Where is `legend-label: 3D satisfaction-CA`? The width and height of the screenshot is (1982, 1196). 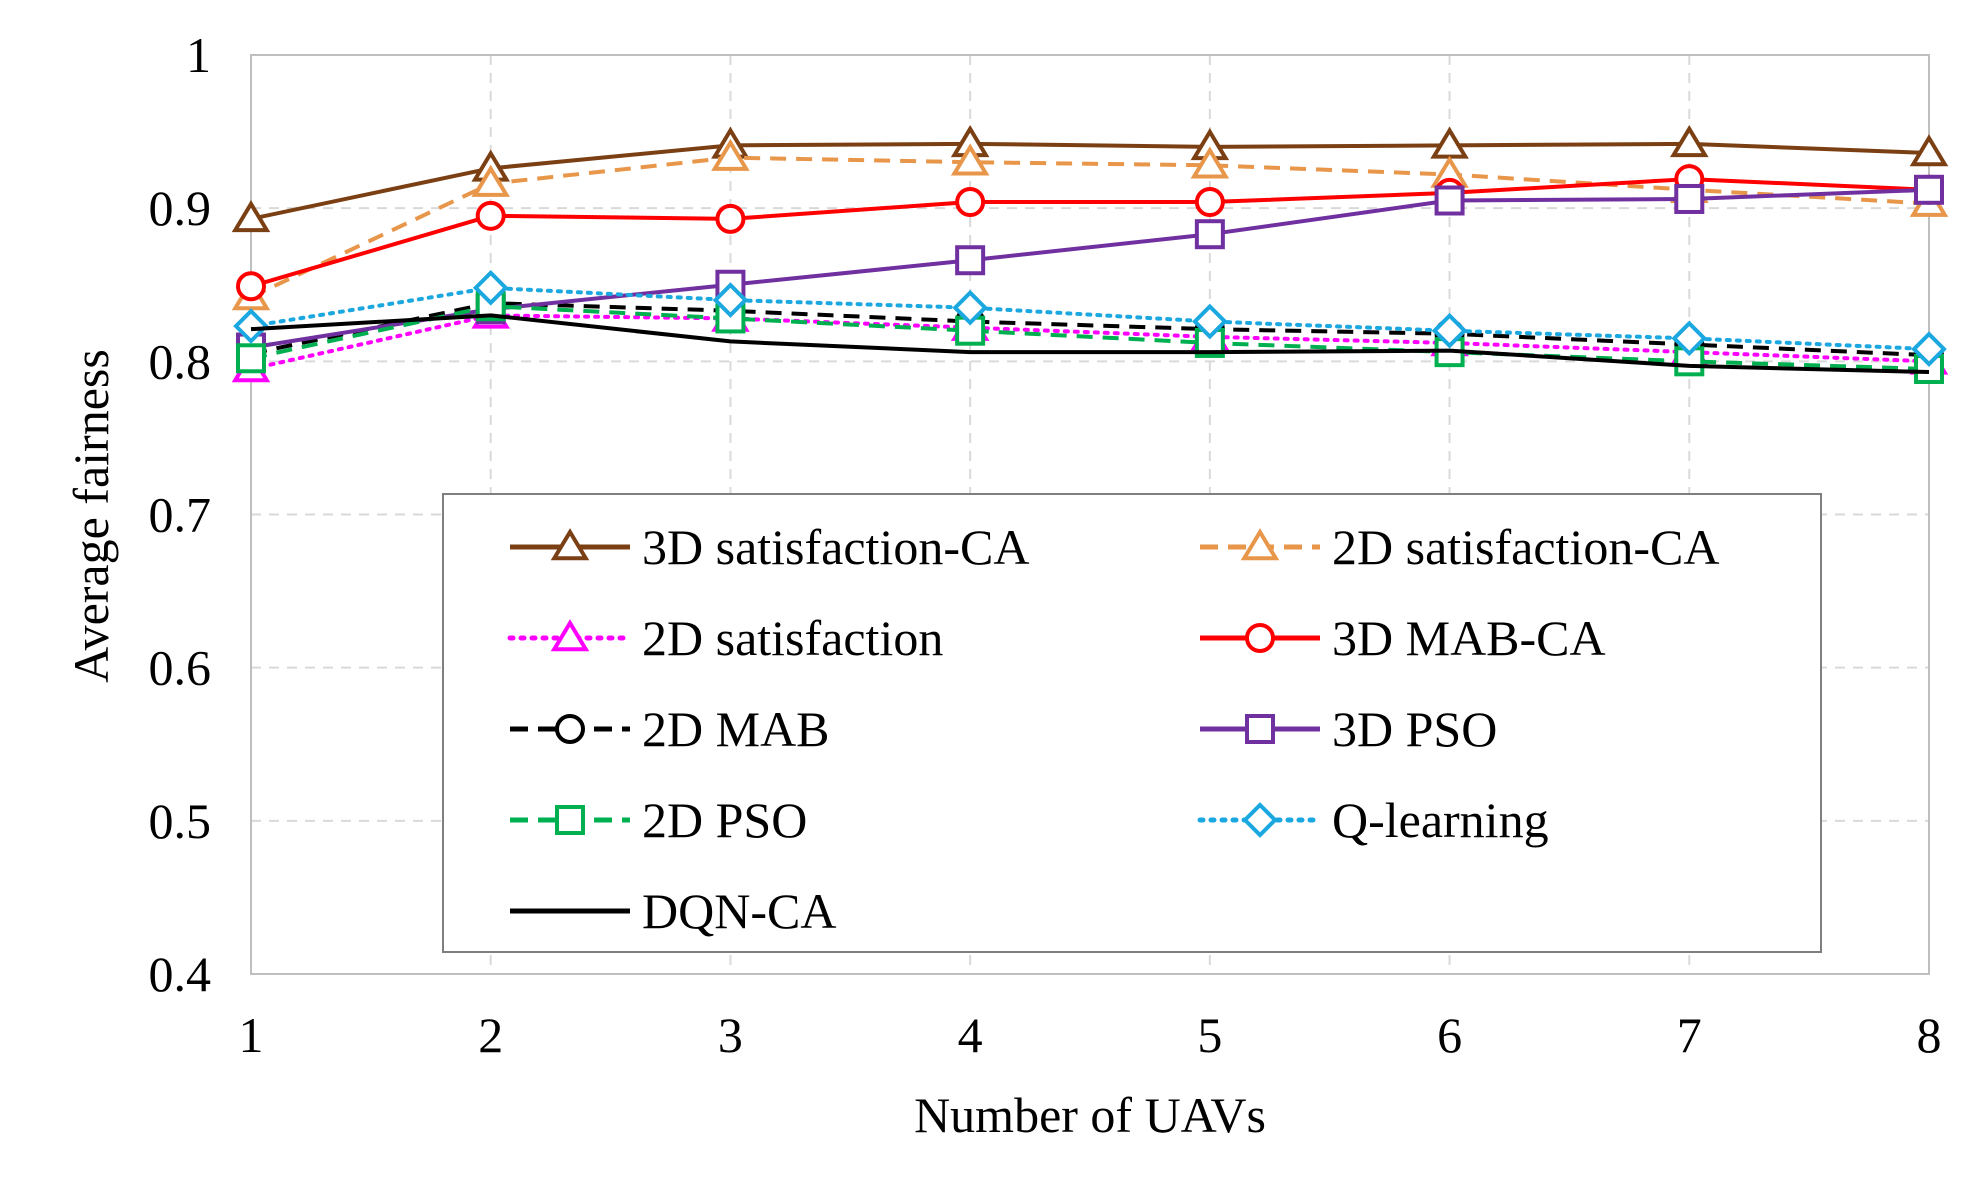 legend-label: 3D satisfaction-CA is located at coordinates (835, 547).